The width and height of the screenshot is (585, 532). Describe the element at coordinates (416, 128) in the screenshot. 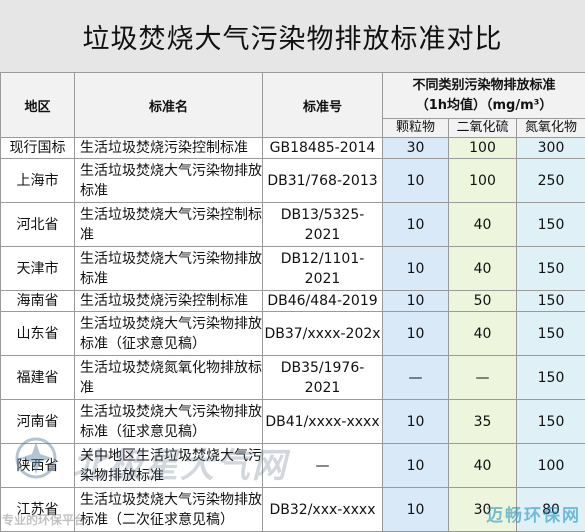

I see `header-pm: 颗粒物` at that location.